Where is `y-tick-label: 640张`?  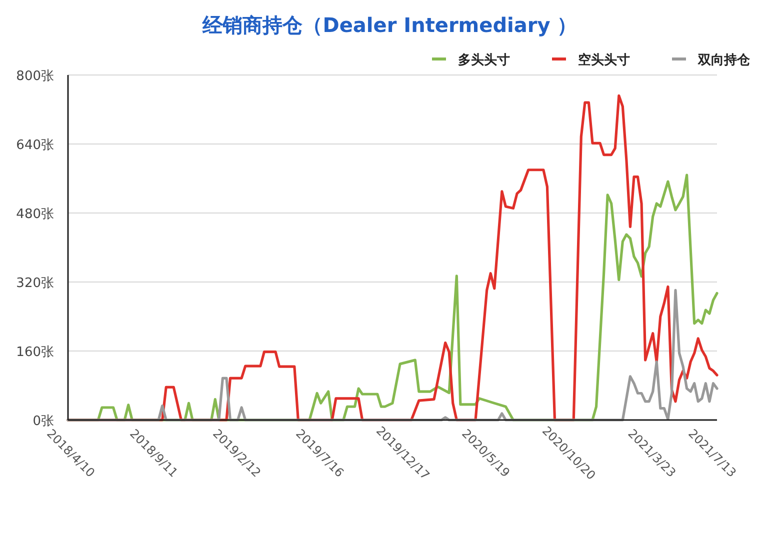 y-tick-label: 640张 is located at coordinates (35, 145).